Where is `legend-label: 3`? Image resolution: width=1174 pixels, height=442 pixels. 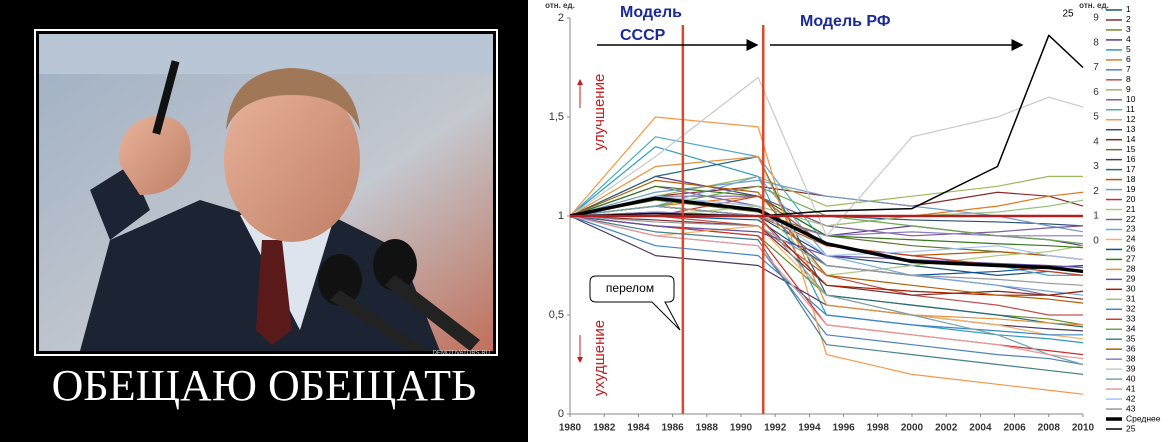
legend-label: 3 is located at coordinates (1128, 29).